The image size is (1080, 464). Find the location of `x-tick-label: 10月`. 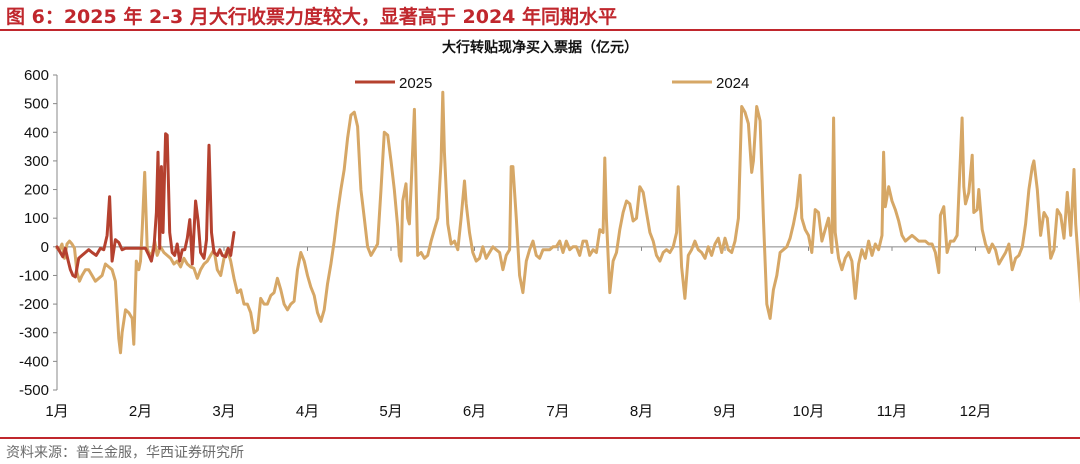

x-tick-label: 10月 is located at coordinates (809, 411).